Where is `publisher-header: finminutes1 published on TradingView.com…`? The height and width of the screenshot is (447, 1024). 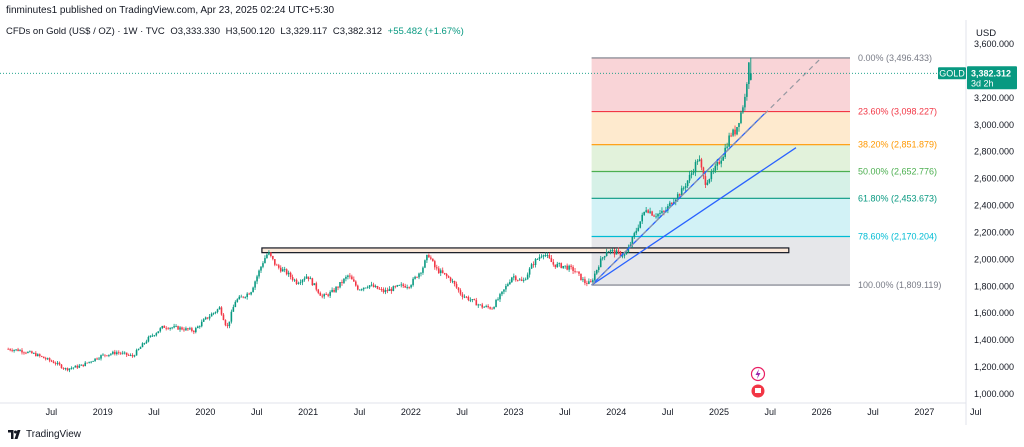
publisher-header: finminutes1 published on TradingView.com… is located at coordinates (170, 10).